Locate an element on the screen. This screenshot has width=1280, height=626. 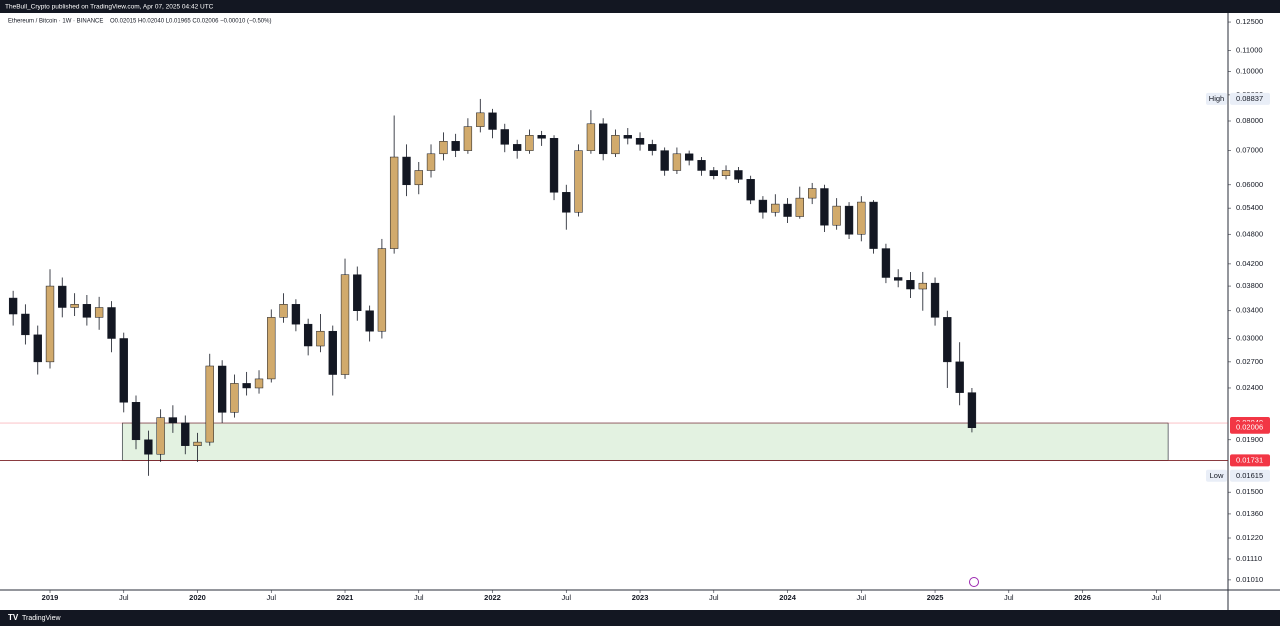
x-tick-label: 2021 is located at coordinates (345, 597).